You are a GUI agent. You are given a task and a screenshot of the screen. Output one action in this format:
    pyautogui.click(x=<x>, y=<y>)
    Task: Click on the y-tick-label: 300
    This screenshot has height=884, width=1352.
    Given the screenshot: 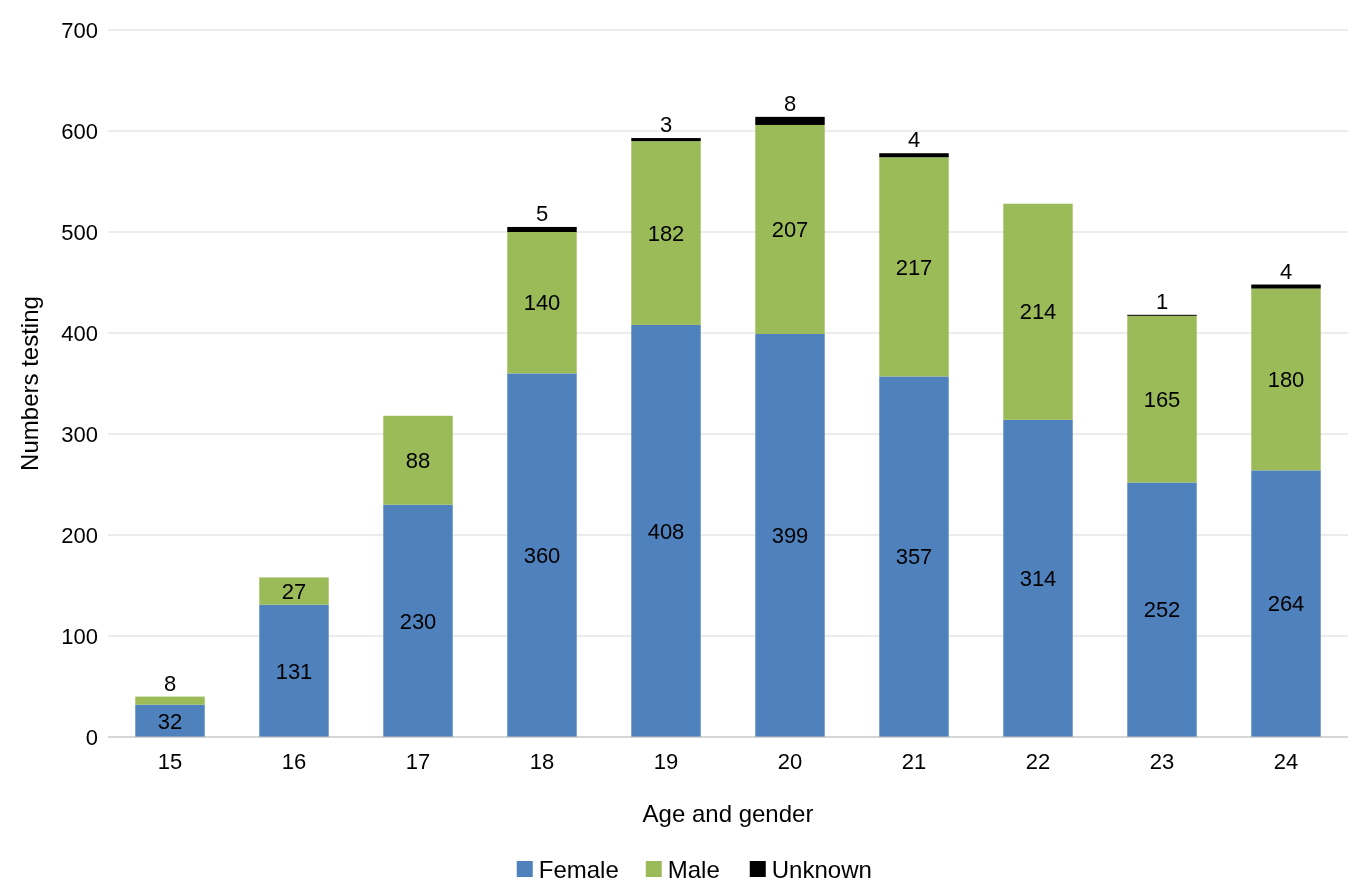 What is the action you would take?
    pyautogui.click(x=79, y=434)
    